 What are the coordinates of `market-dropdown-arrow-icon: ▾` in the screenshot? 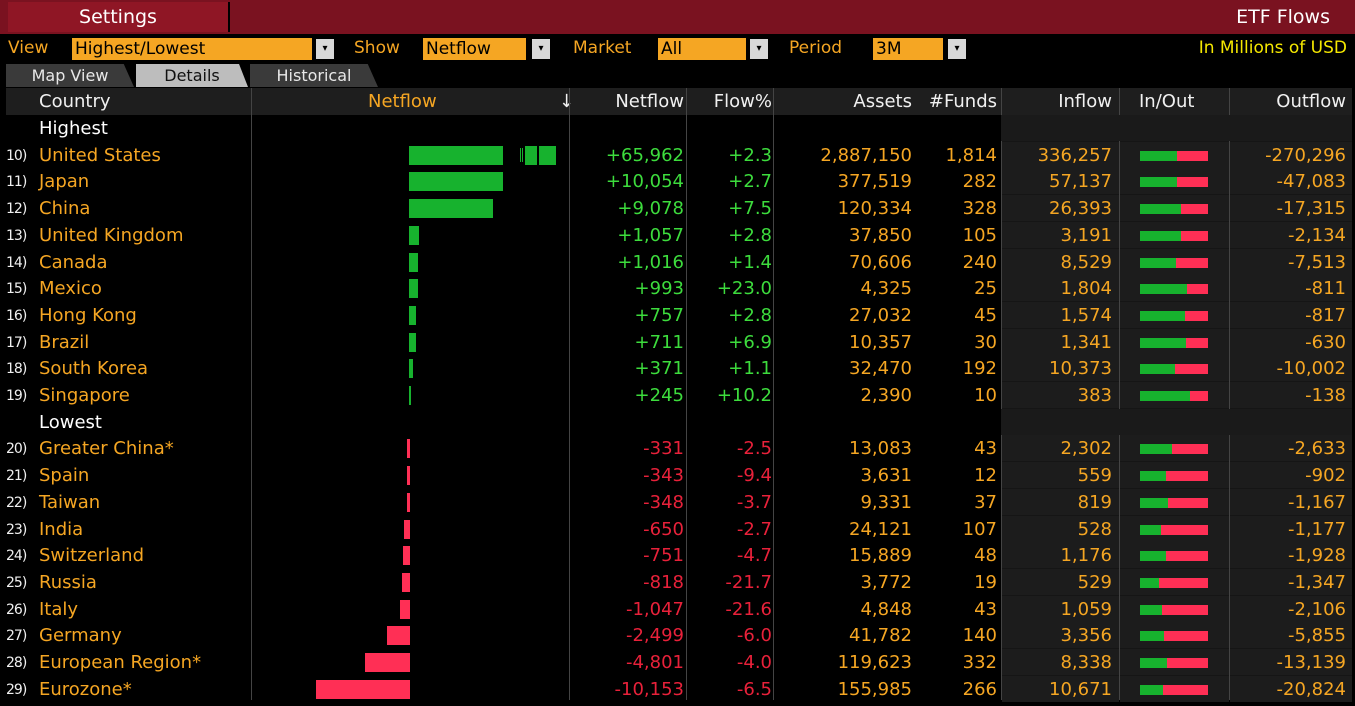 It's located at (759, 49).